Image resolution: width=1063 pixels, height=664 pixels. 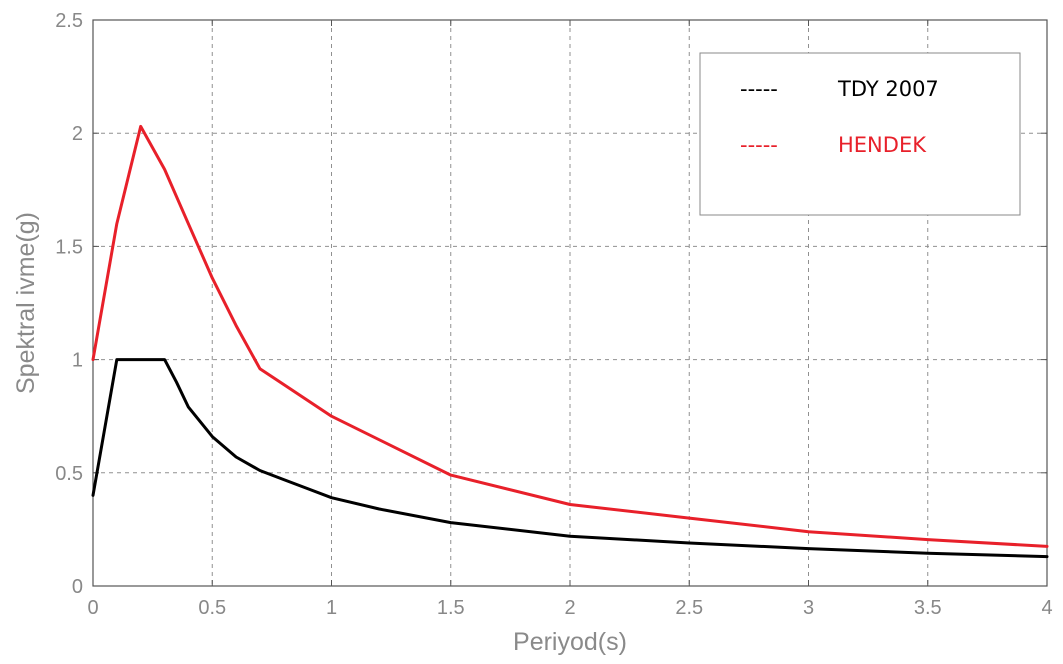 What do you see at coordinates (69, 474) in the screenshot?
I see `y-tick-label: 0.5` at bounding box center [69, 474].